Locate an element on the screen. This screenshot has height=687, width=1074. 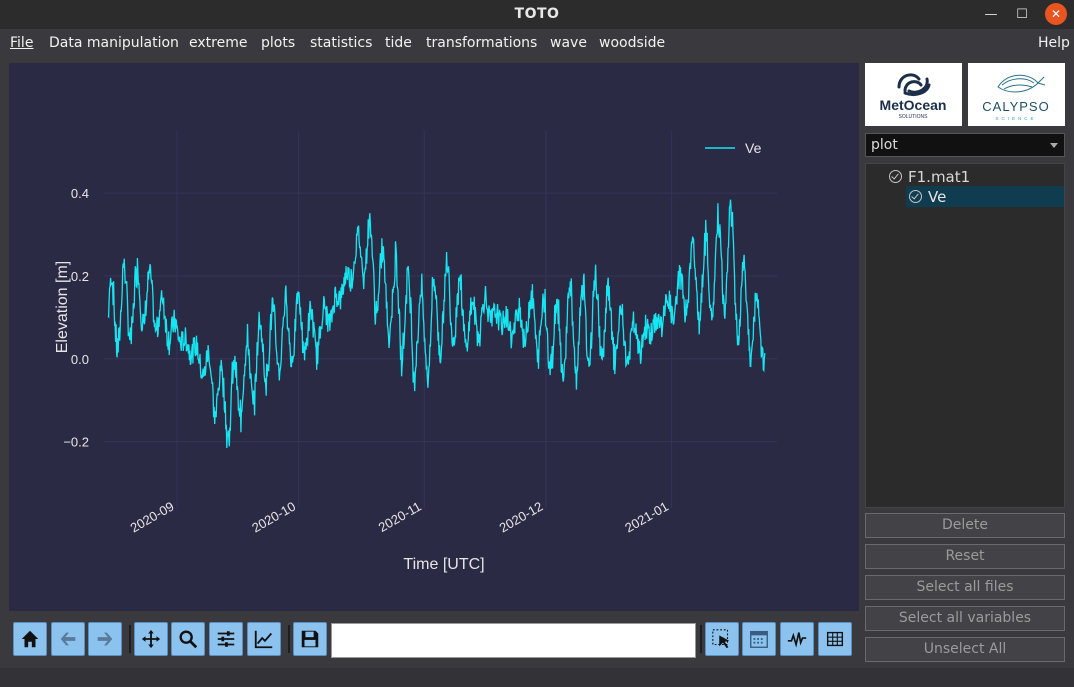
x-tick-label: 2020-11 is located at coordinates (400, 517).